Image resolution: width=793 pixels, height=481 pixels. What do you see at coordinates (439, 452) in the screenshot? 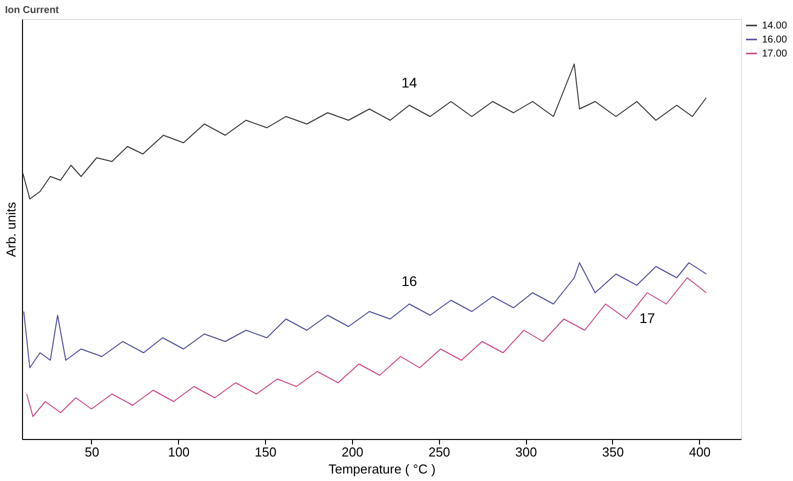
I see `x-tick-label: 250` at bounding box center [439, 452].